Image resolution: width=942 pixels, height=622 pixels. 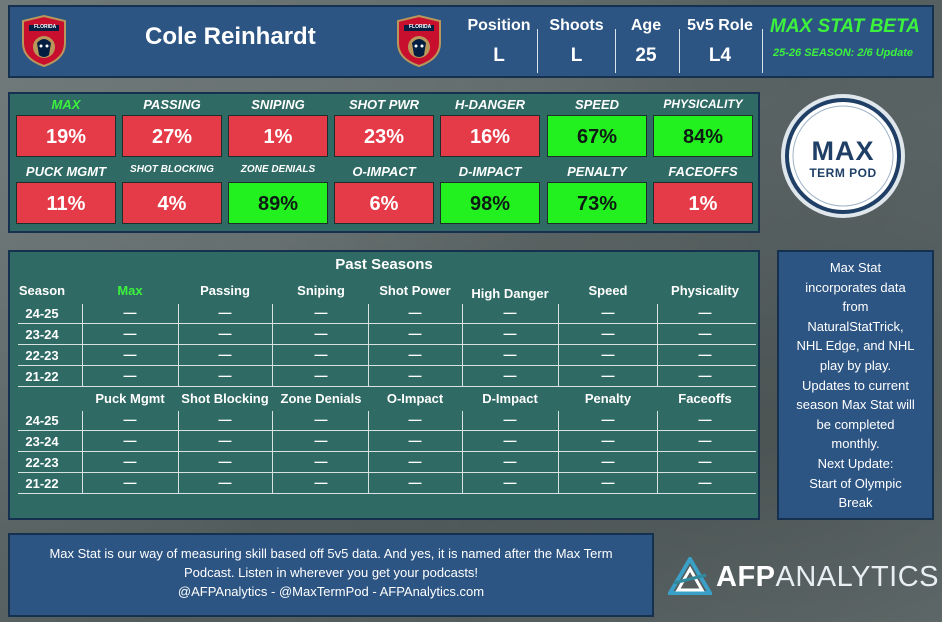 What do you see at coordinates (705, 398) in the screenshot?
I see `column-header-faceoffs: Faceoffs` at bounding box center [705, 398].